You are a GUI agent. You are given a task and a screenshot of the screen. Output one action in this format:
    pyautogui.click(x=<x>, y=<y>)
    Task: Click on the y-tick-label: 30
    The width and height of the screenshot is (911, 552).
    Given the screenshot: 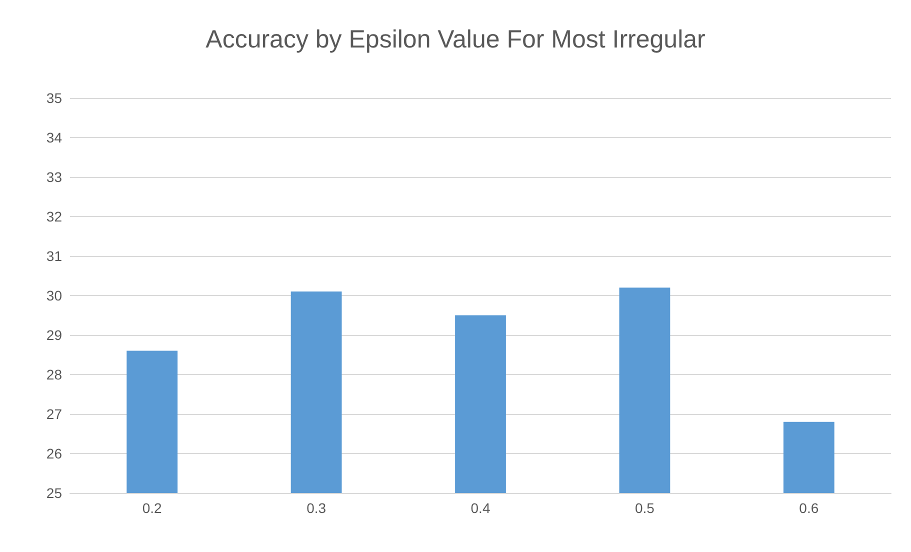 What is the action you would take?
    pyautogui.click(x=54, y=296)
    